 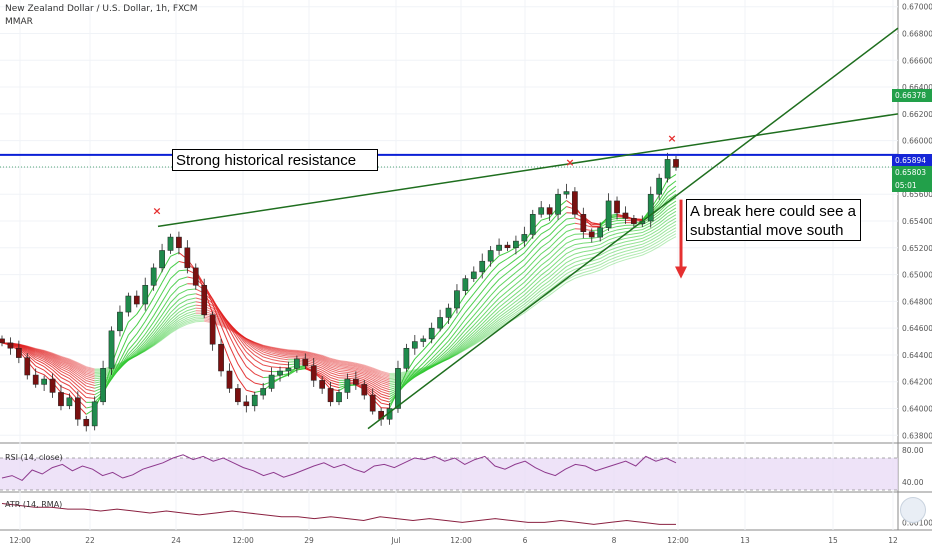 I want to click on resistance-annotation: Strong historical resistance, so click(x=275, y=160).